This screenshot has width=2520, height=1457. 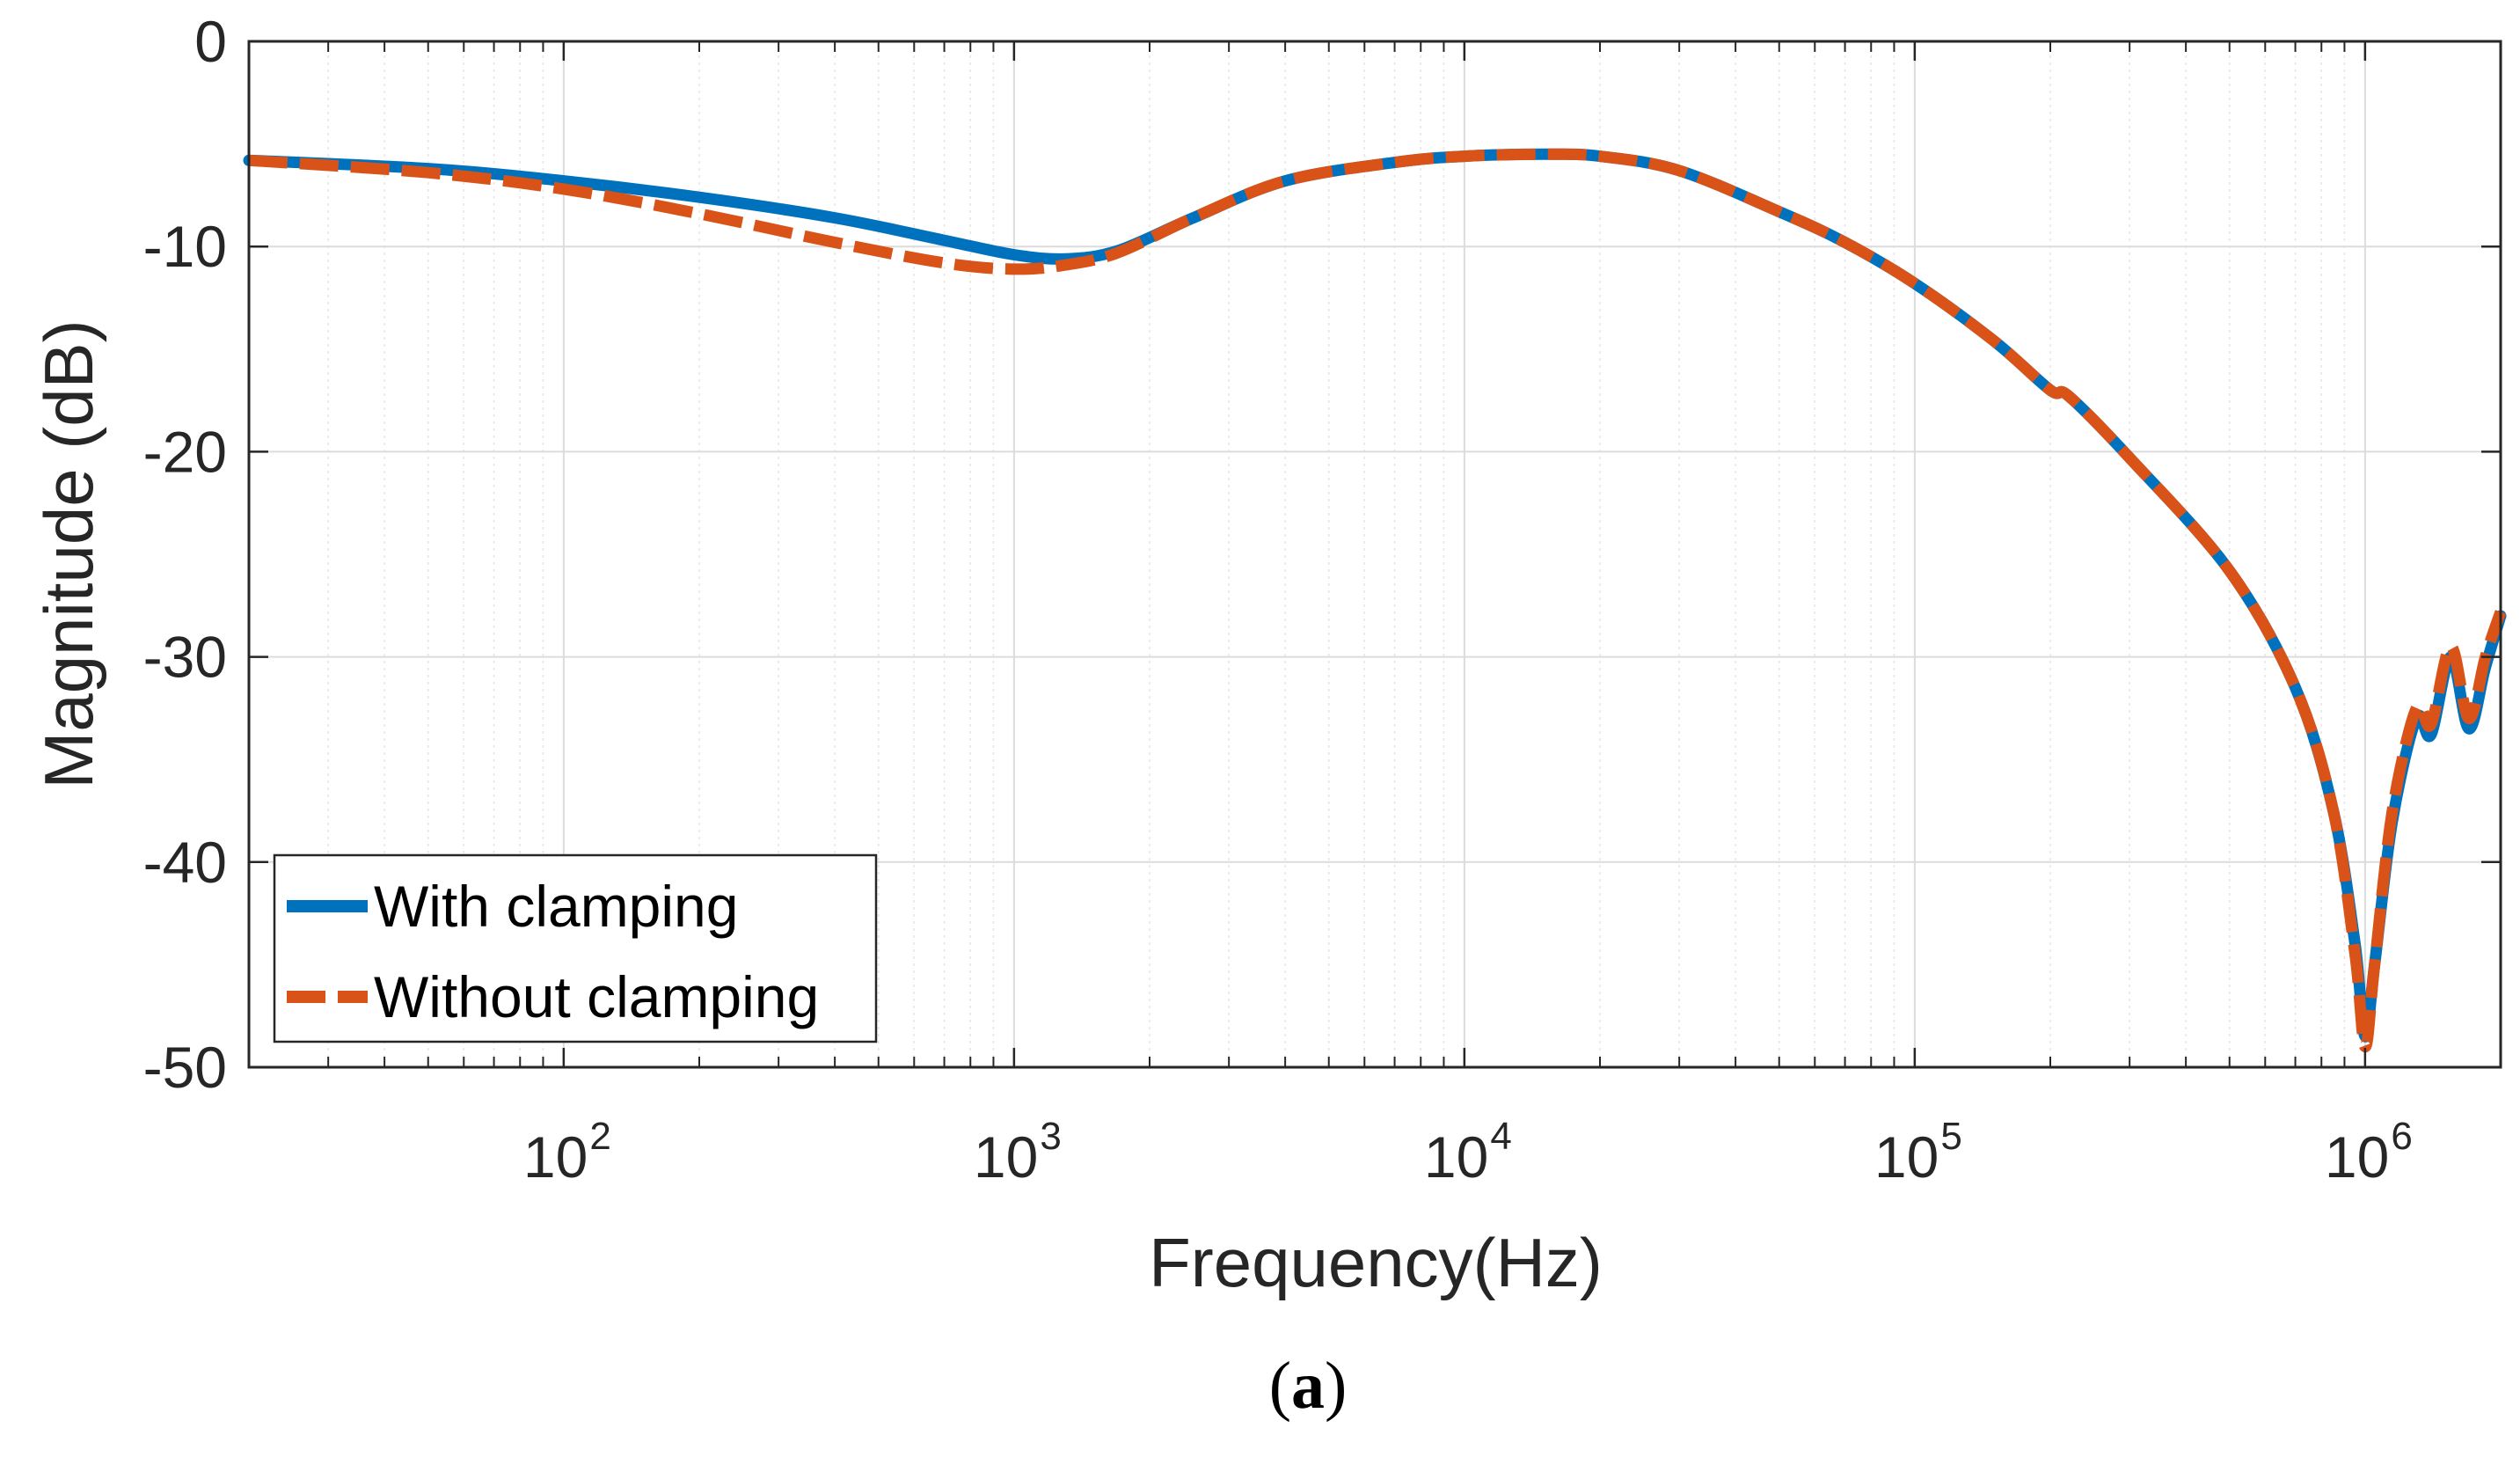 I want to click on y-tick-label: -40, so click(x=185, y=862).